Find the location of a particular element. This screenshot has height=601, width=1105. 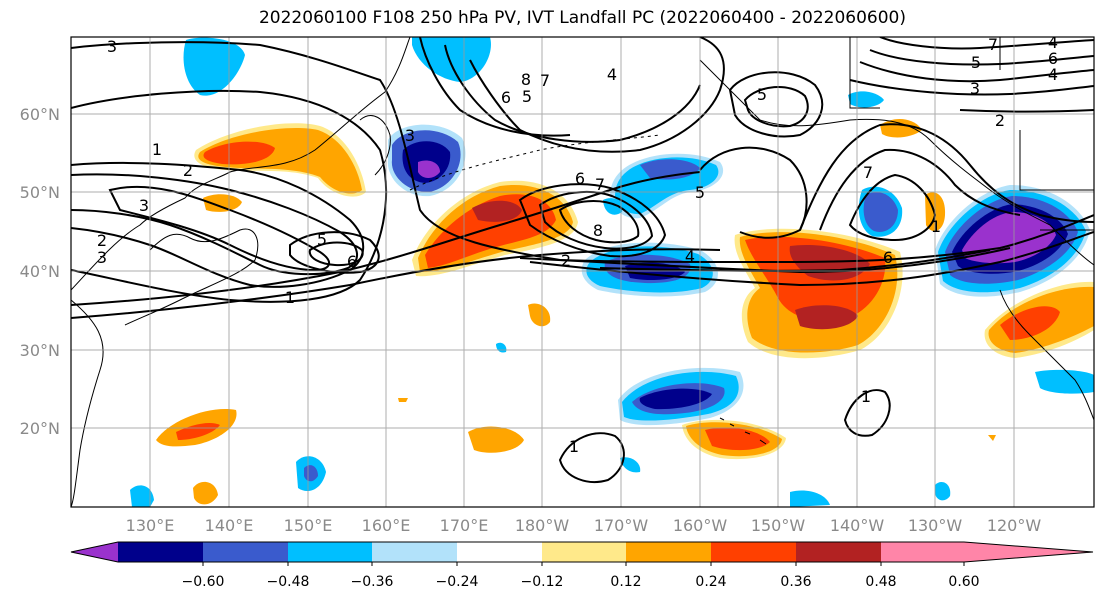

colorbar-ticks is located at coordinates (583, 564).